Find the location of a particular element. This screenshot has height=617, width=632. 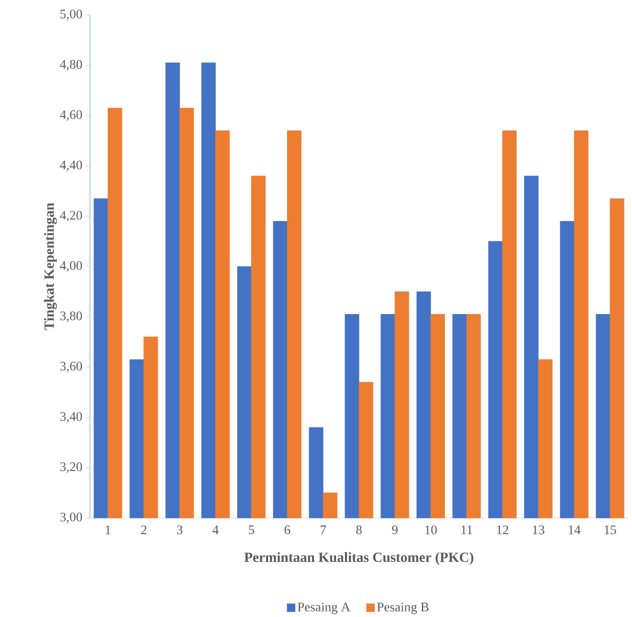

y-tick-label: 4,20 is located at coordinates (71, 216).